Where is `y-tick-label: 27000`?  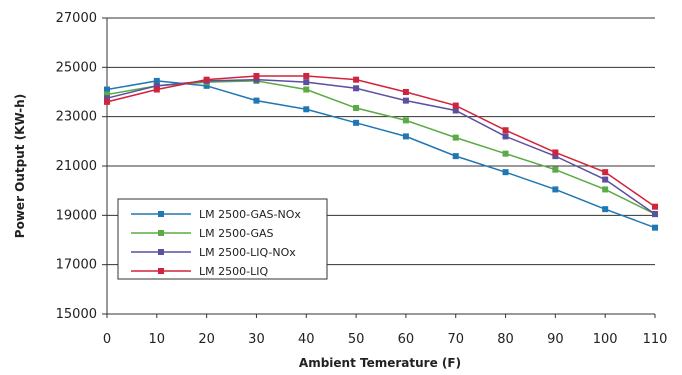 y-tick-label: 27000 is located at coordinates (76, 18).